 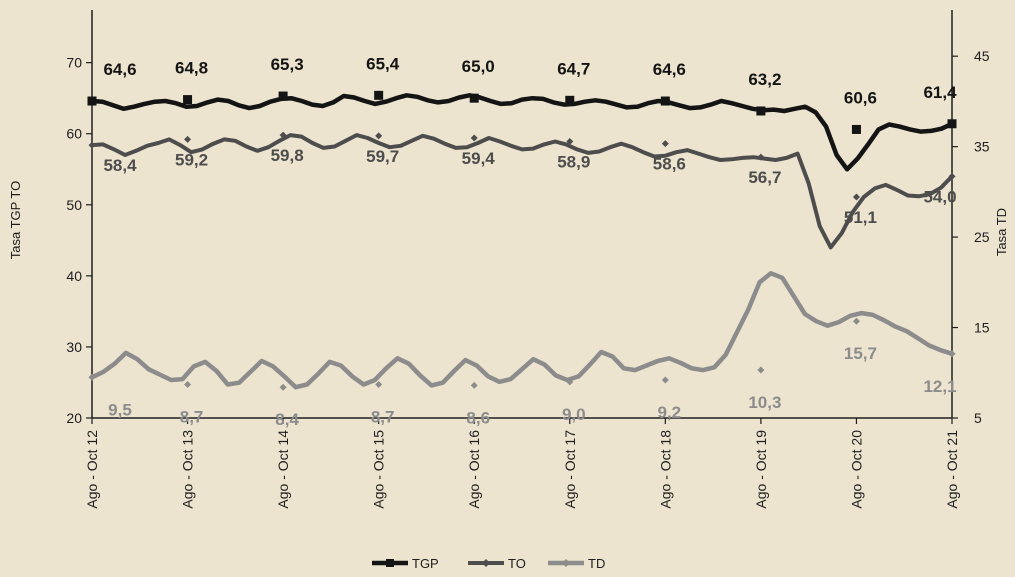 I want to click on data-label-td: 8,4, so click(x=287, y=419).